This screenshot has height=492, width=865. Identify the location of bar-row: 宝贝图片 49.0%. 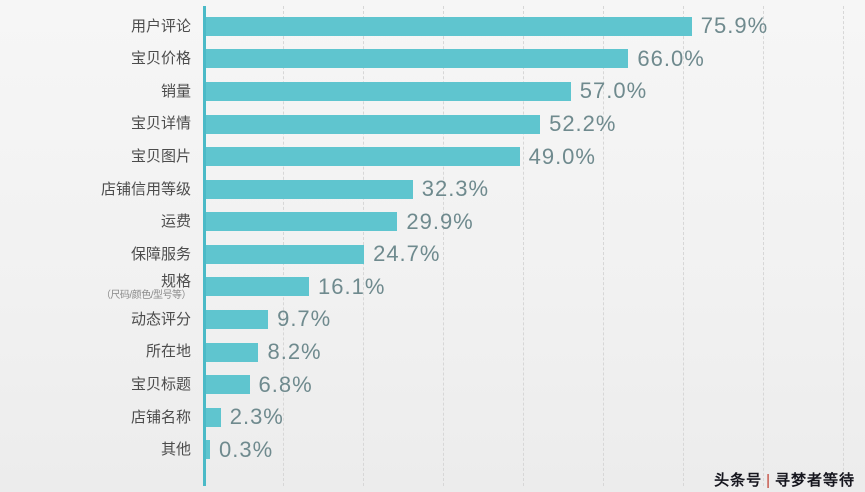
(432, 156).